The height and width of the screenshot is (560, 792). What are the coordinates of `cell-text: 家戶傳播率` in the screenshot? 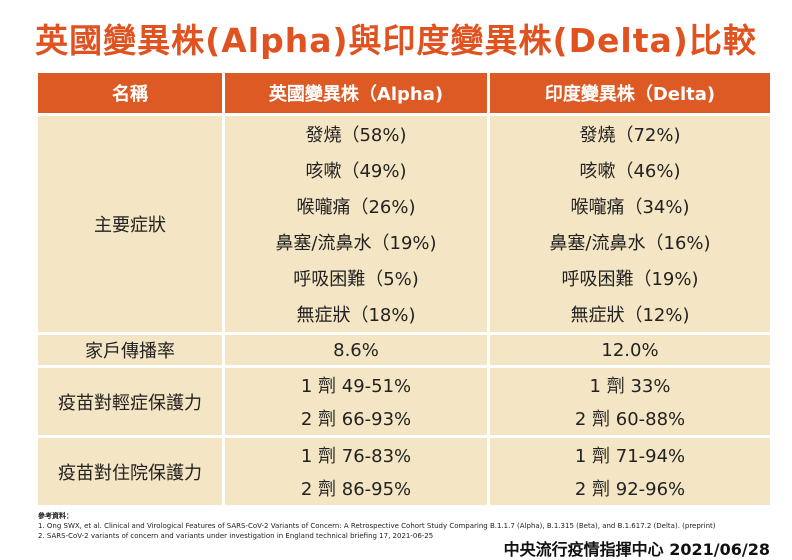 It's located at (130, 351).